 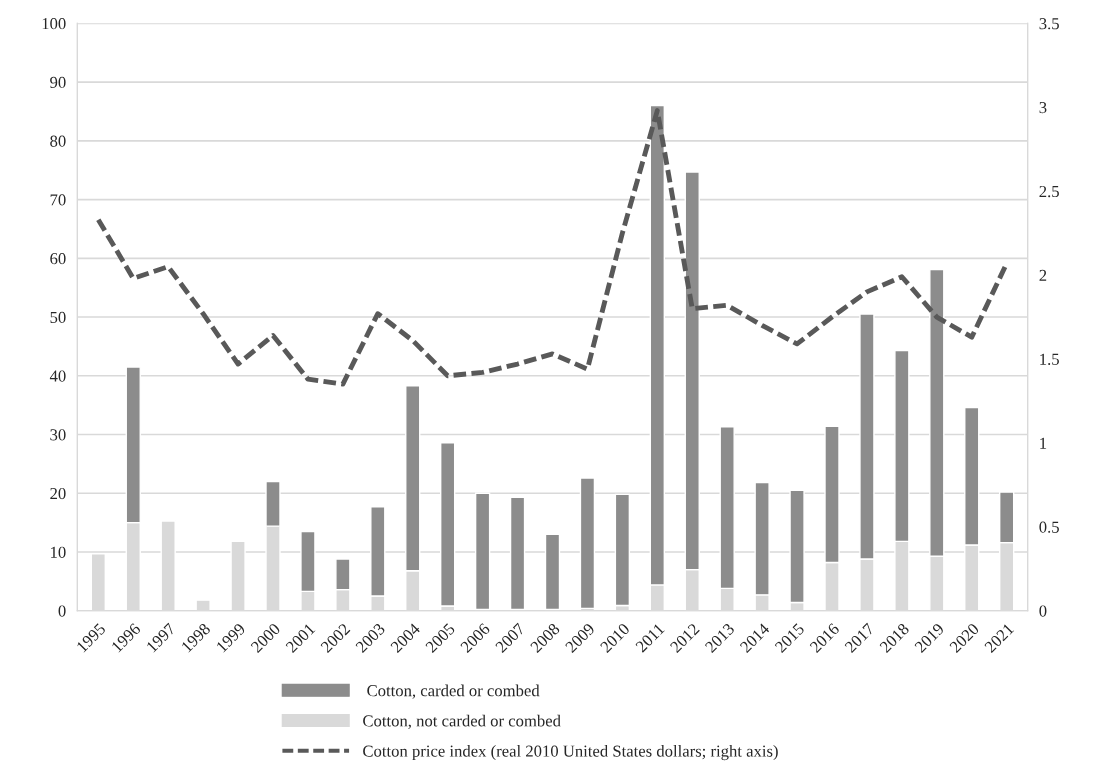 What do you see at coordinates (58, 200) in the screenshot?
I see `y-tick-label: 70` at bounding box center [58, 200].